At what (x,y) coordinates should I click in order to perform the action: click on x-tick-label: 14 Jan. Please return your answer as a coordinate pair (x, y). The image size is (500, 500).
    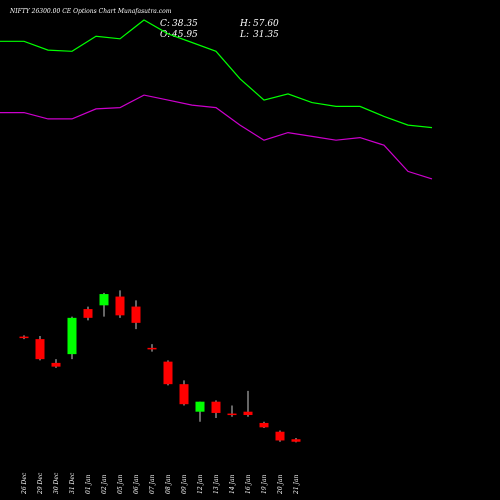
    Looking at the image, I should click on (232, 484).